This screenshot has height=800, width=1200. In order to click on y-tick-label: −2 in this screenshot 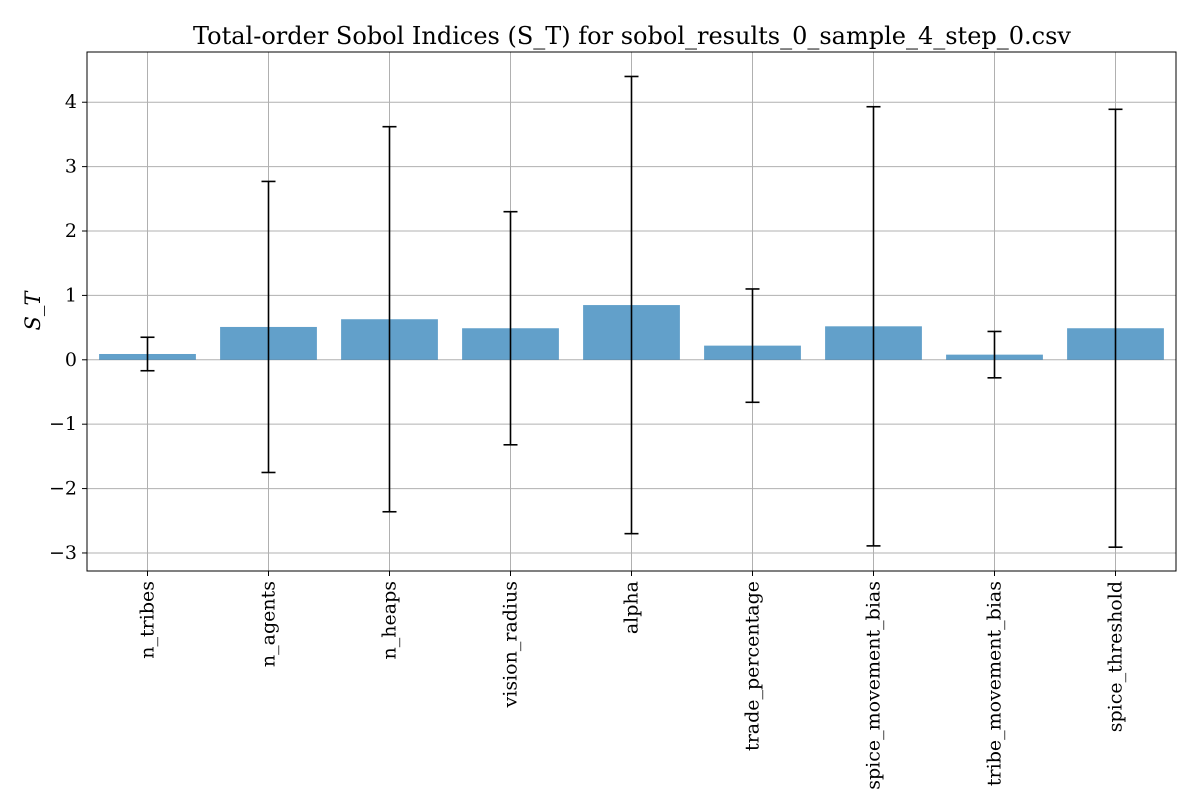, I will do `click(63, 489)`.